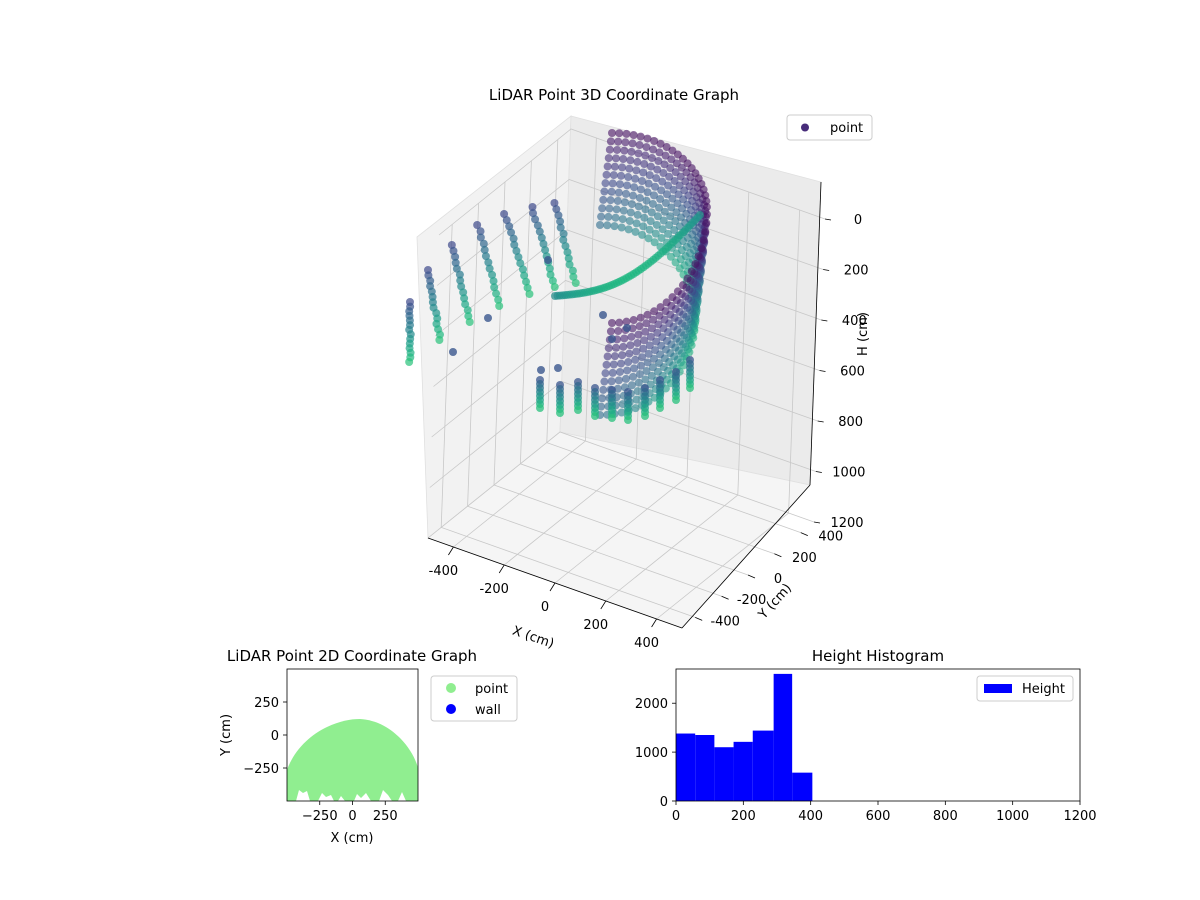 The image size is (1200, 900). Describe the element at coordinates (352, 760) in the screenshot. I see `point-area` at that location.